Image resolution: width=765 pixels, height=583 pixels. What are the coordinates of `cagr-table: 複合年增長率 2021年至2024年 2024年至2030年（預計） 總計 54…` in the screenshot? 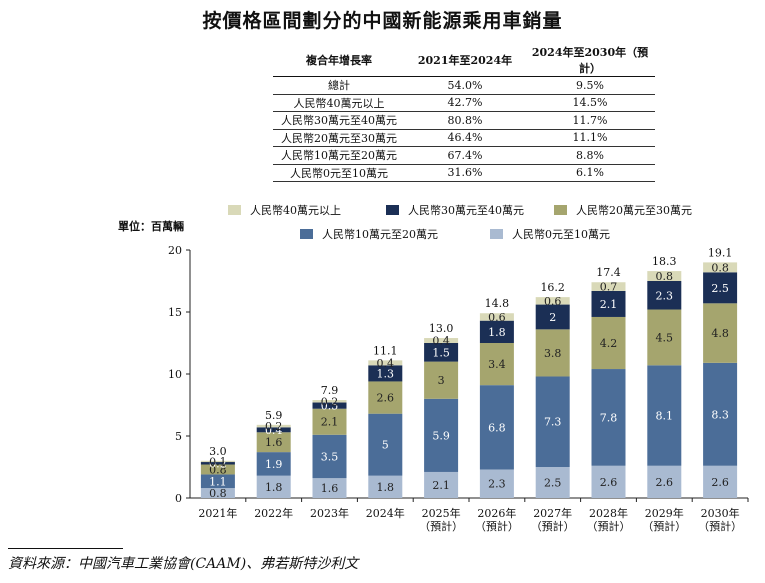 It's located at (464, 113).